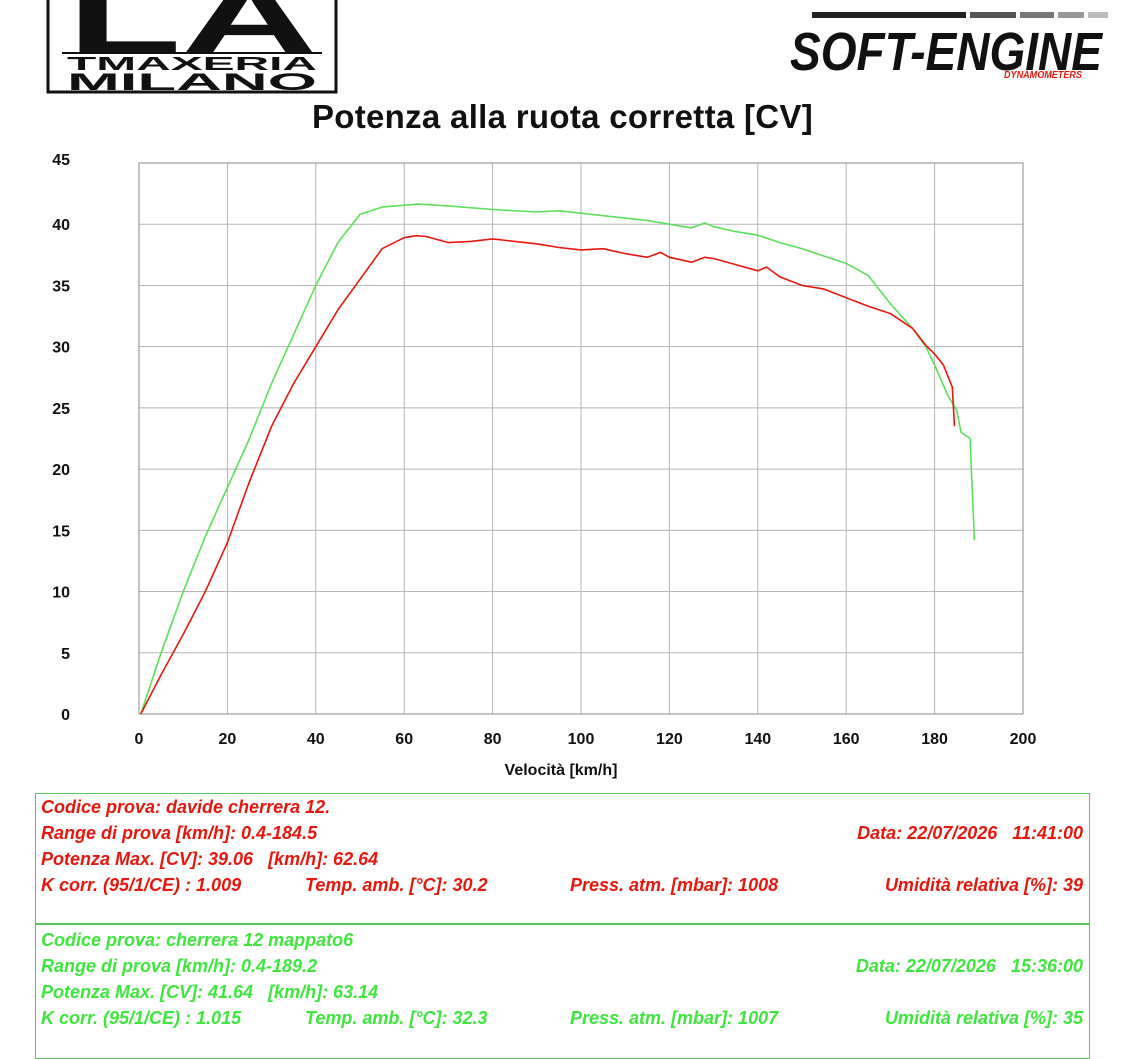  What do you see at coordinates (396, 885) in the screenshot?
I see `test1-temp: Temp. amb. [°C]: 30.2` at bounding box center [396, 885].